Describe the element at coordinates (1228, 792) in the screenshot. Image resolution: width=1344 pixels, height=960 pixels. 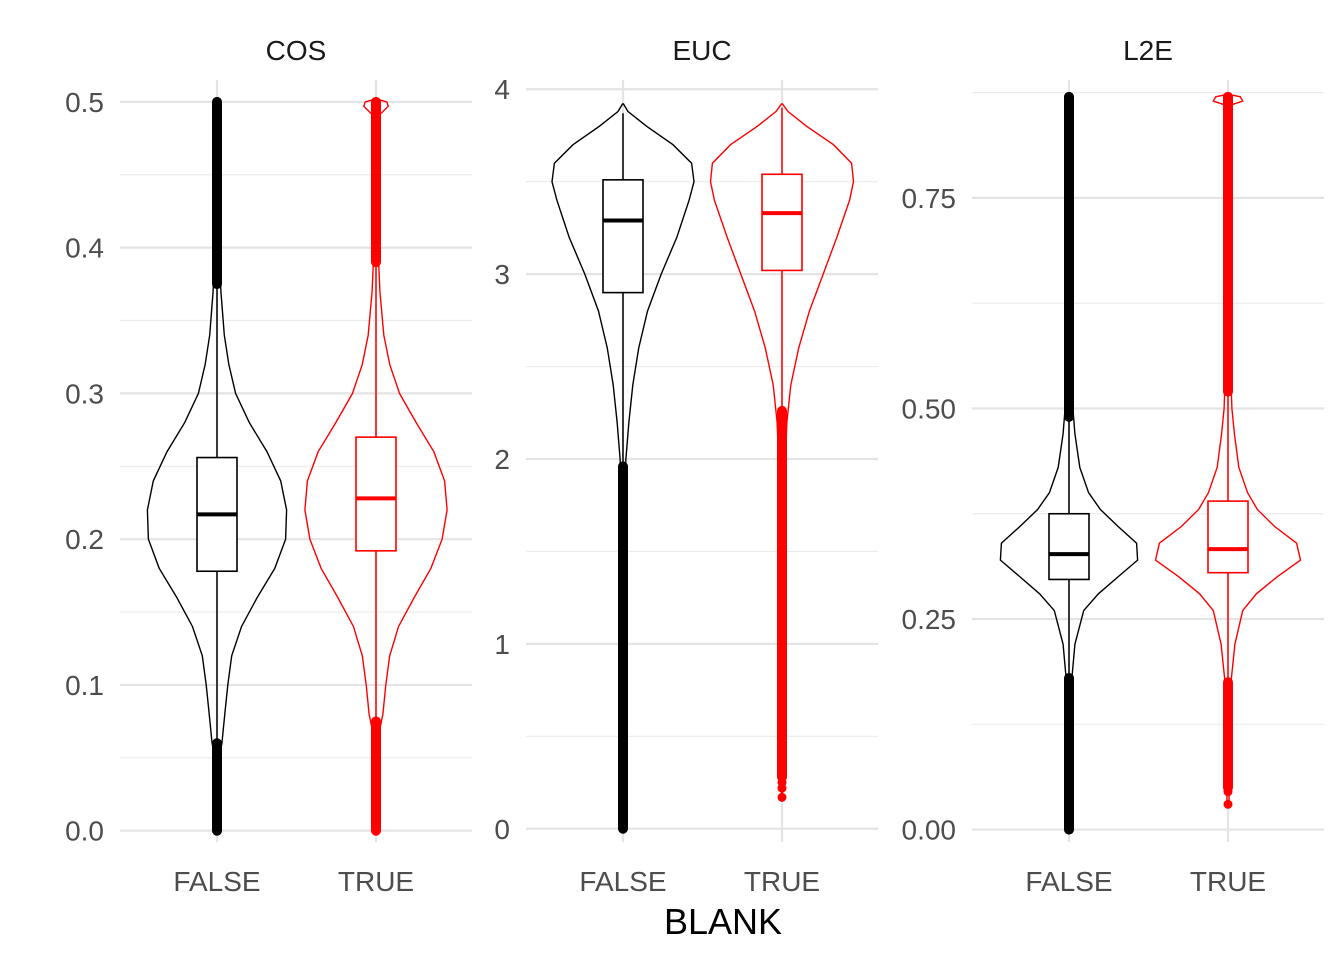
I see `outlier-point` at that location.